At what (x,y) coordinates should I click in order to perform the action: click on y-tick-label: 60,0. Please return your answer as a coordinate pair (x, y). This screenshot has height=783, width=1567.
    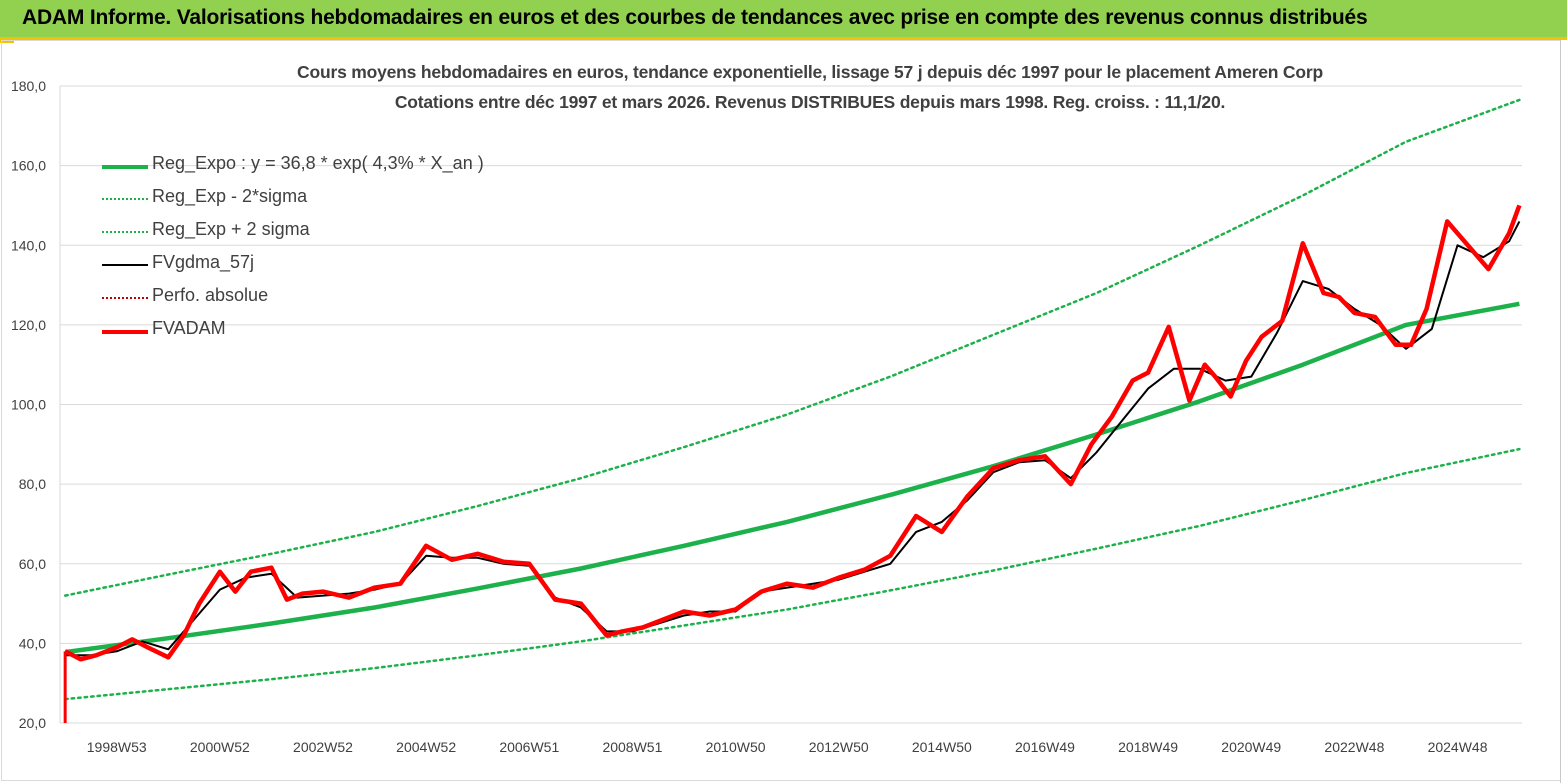
    Looking at the image, I should click on (32, 564).